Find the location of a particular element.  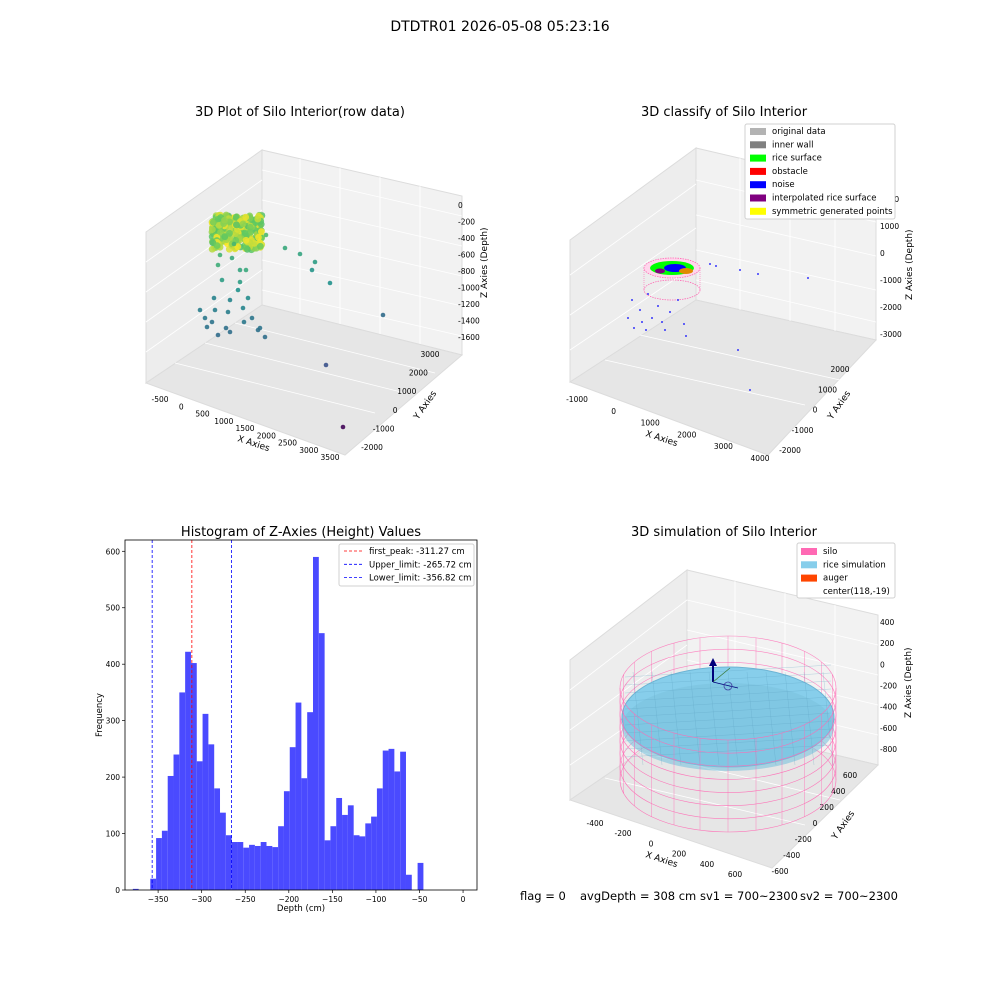

histogram-x-tick: 0 is located at coordinates (463, 899).